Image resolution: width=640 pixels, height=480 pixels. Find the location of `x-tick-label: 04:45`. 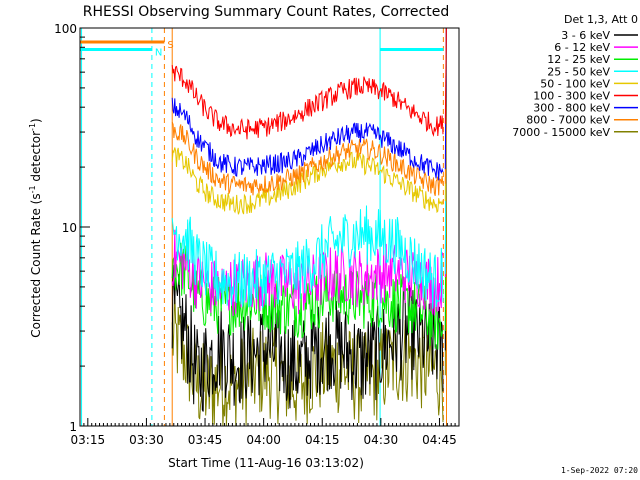

x-tick-label: 04:45 is located at coordinates (439, 440).